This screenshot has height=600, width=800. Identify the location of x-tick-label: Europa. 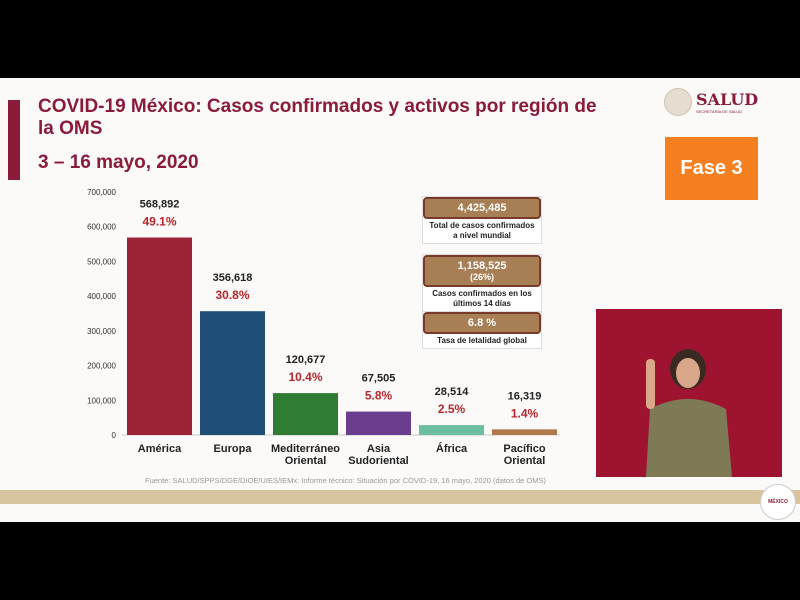
(233, 449).